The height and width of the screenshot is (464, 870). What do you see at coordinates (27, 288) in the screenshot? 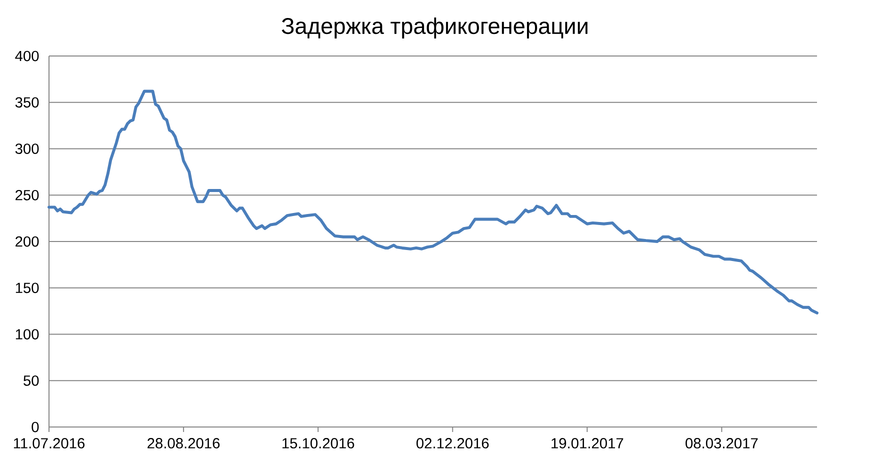
I see `y-tick-label: 150` at bounding box center [27, 288].